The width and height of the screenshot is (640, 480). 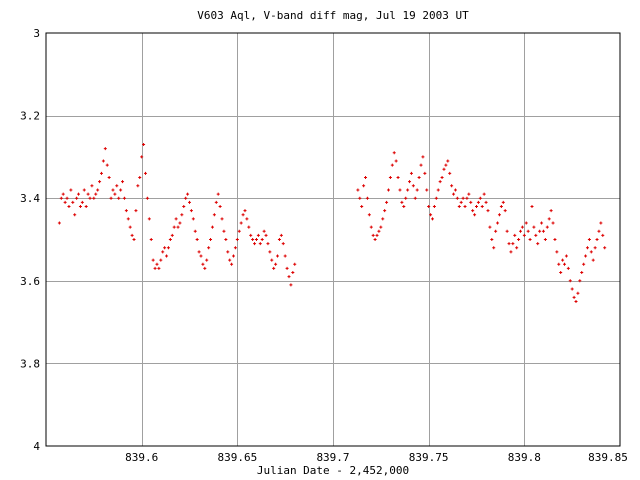 I want to click on x-tick-label: 839.85, so click(x=608, y=457).